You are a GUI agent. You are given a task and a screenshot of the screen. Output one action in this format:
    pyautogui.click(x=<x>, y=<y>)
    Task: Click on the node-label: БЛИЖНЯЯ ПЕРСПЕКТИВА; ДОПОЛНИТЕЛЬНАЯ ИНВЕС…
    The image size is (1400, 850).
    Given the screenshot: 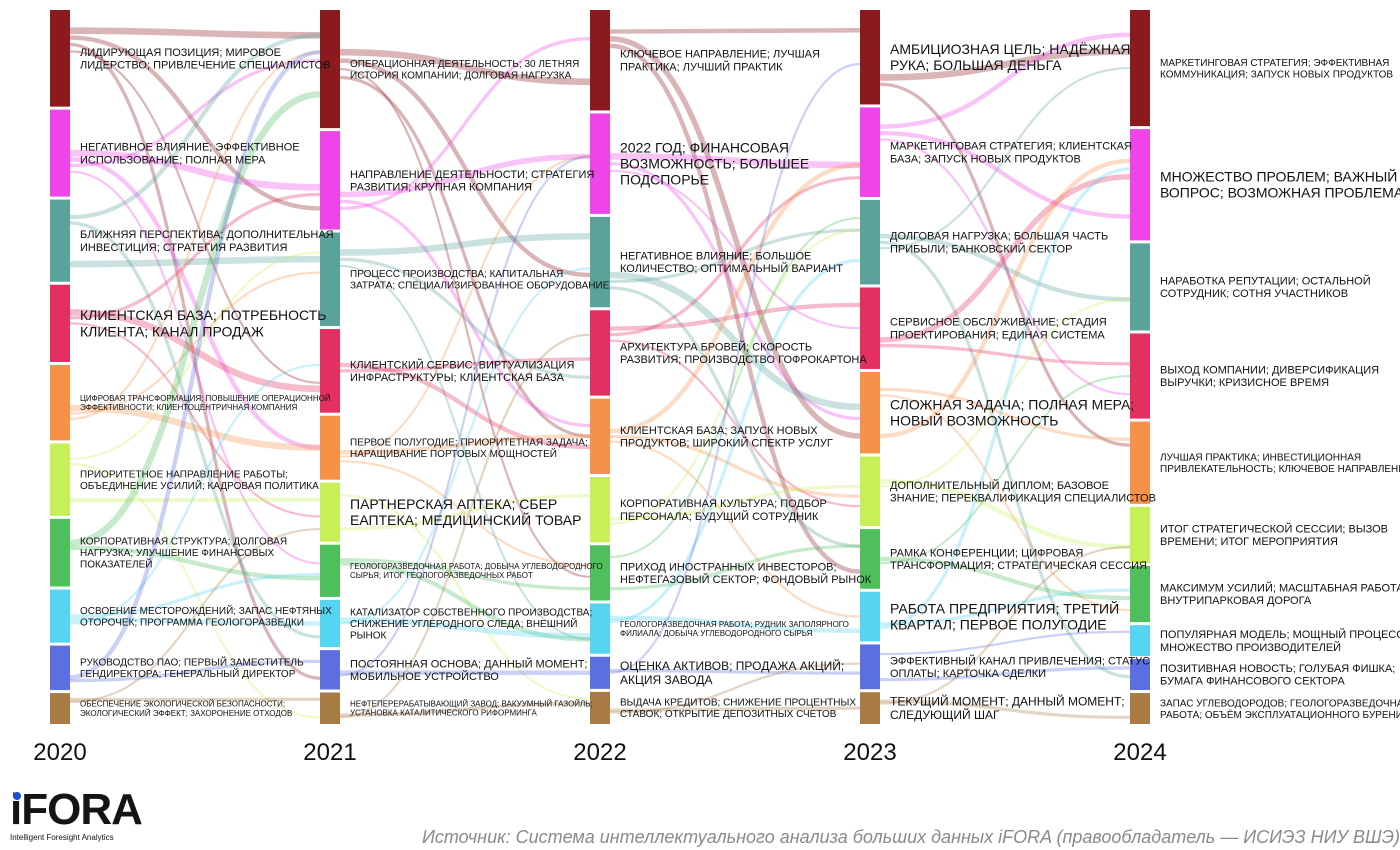 What is the action you would take?
    pyautogui.click(x=207, y=241)
    